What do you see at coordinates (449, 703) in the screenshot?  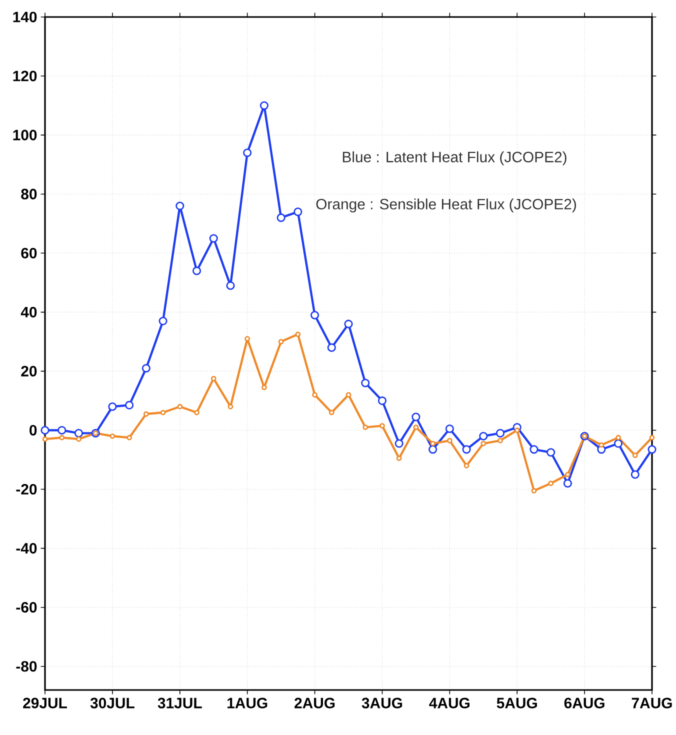 I see `x-tick-label: 4AUG` at bounding box center [449, 703].